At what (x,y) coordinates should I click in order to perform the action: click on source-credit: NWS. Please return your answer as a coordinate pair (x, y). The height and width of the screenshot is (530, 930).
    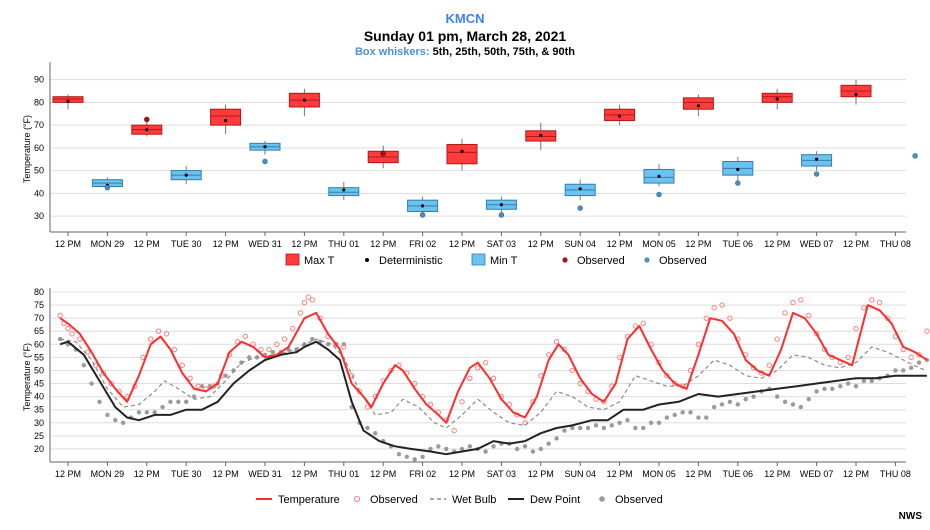
    Looking at the image, I should click on (910, 516).